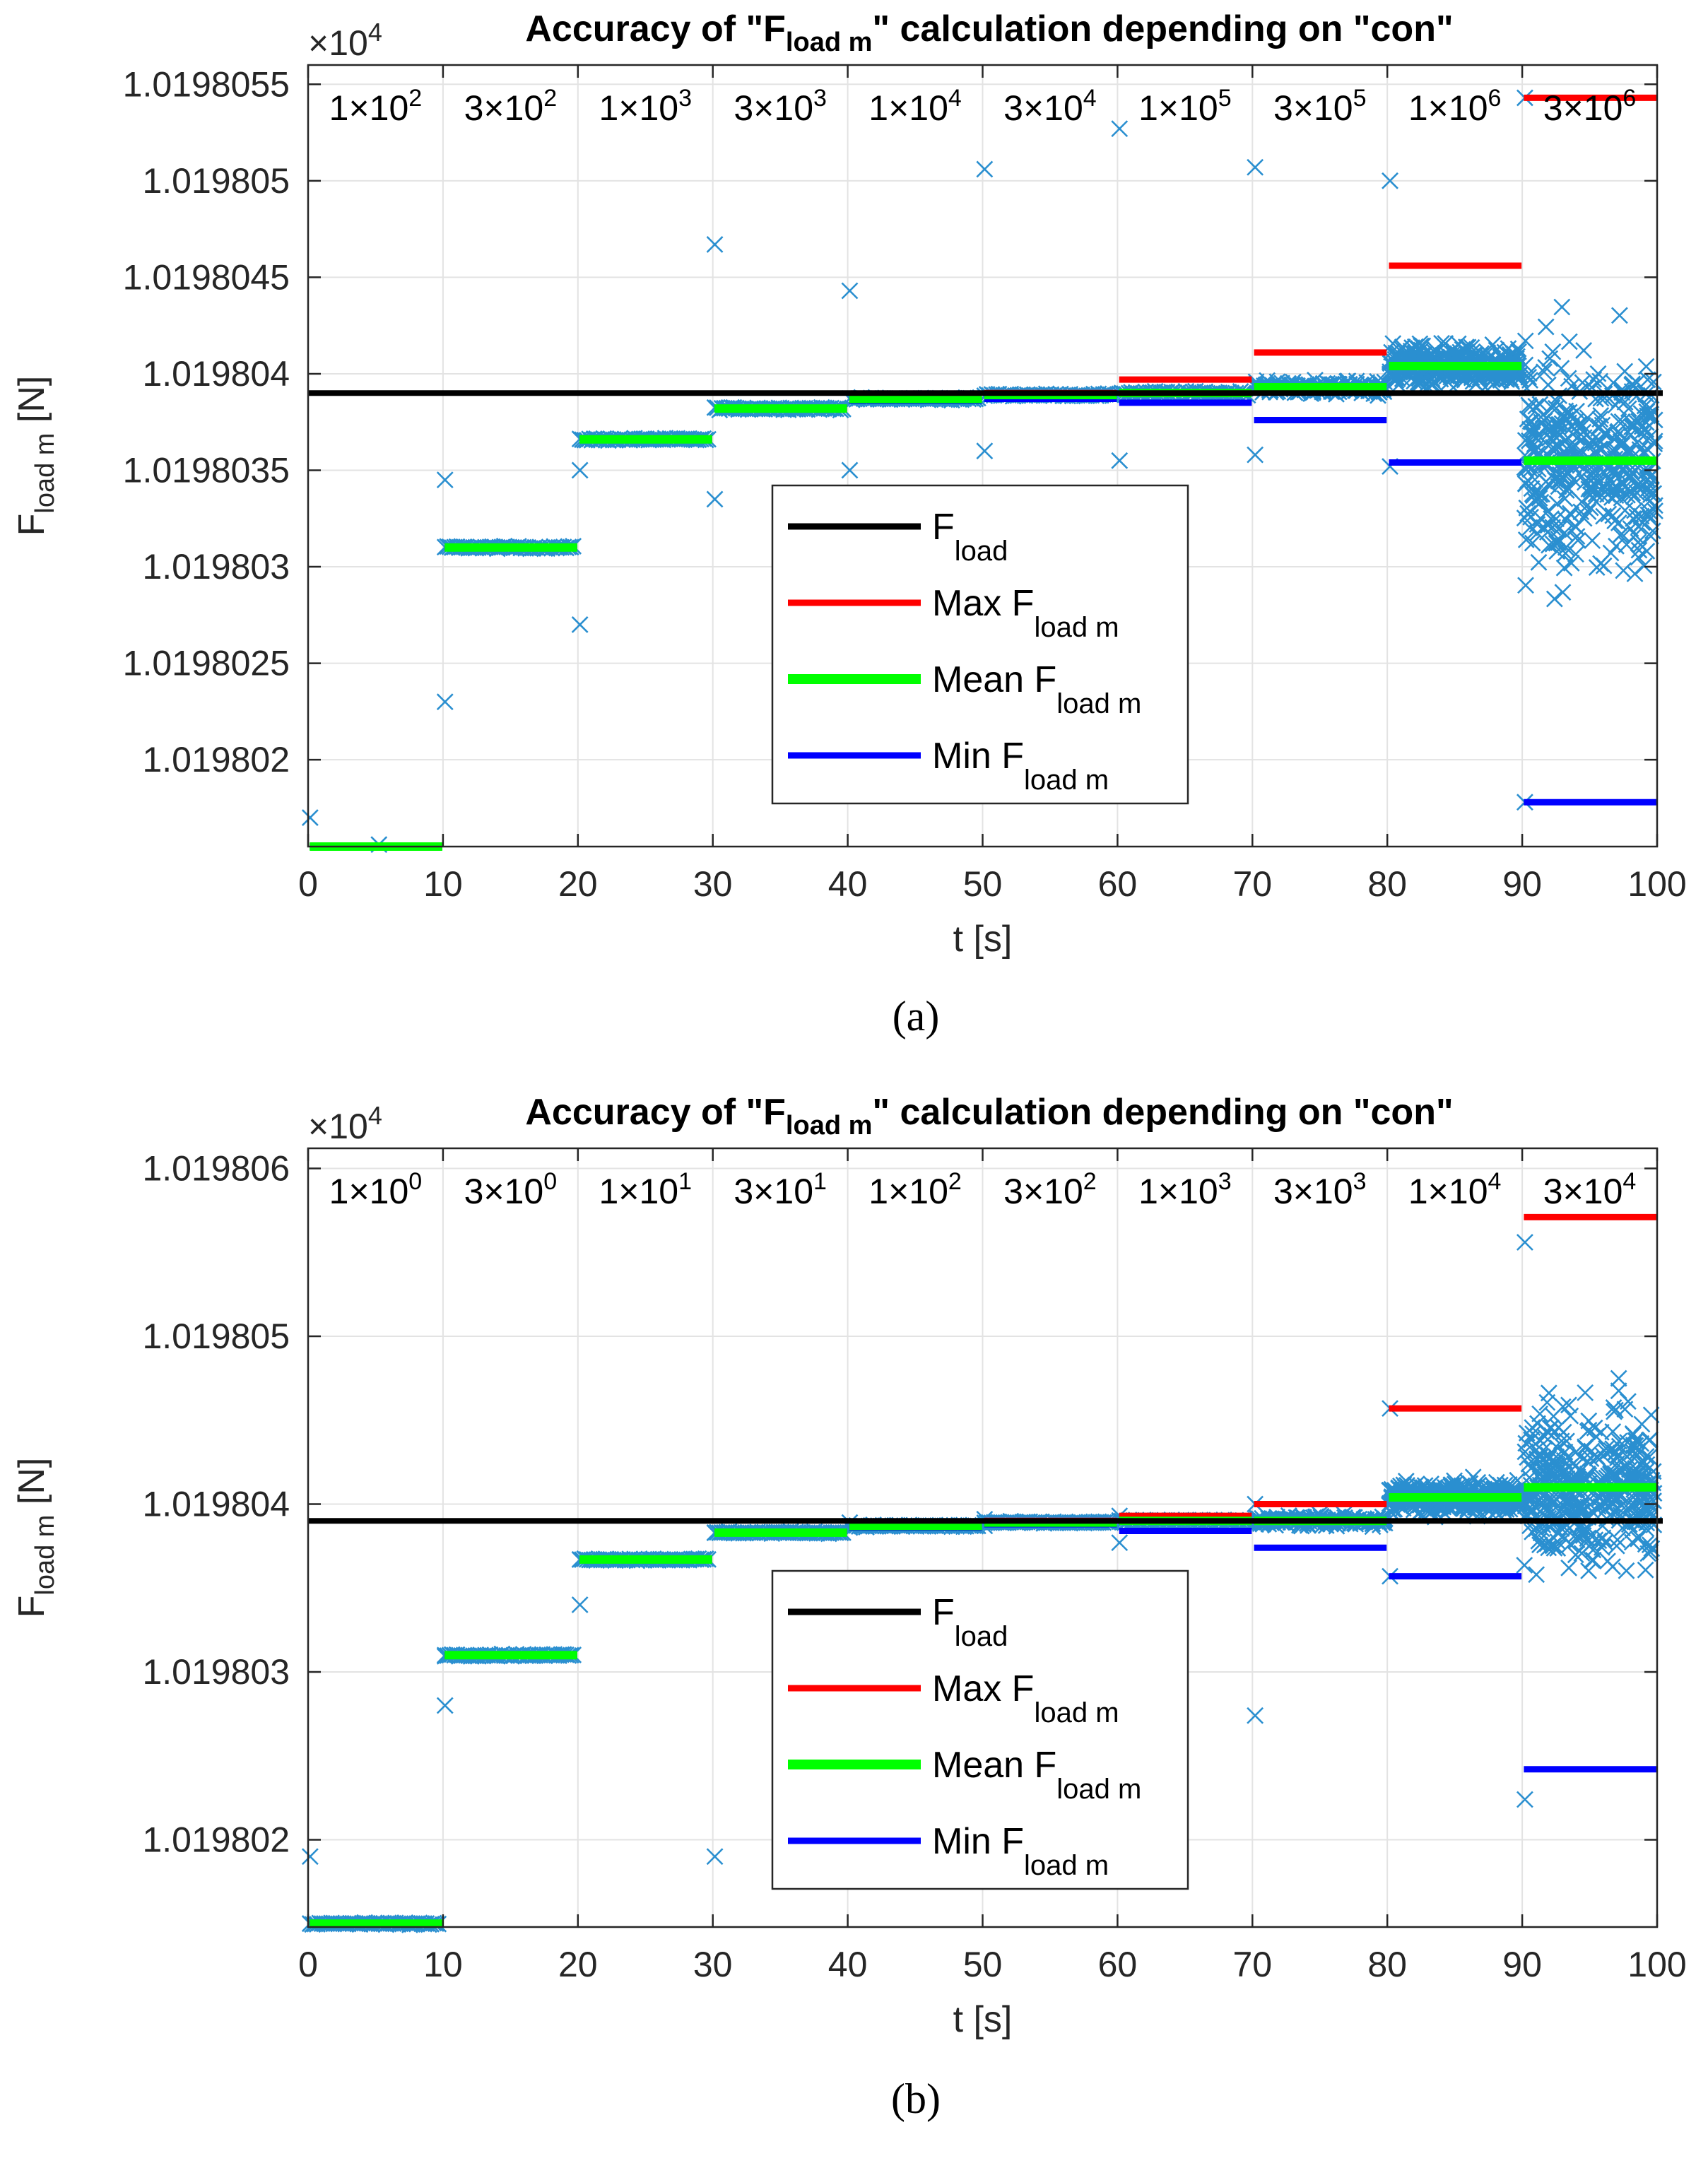 This screenshot has height=2168, width=1708. Describe the element at coordinates (308, 884) in the screenshot. I see `x-tick-label: 0` at that location.